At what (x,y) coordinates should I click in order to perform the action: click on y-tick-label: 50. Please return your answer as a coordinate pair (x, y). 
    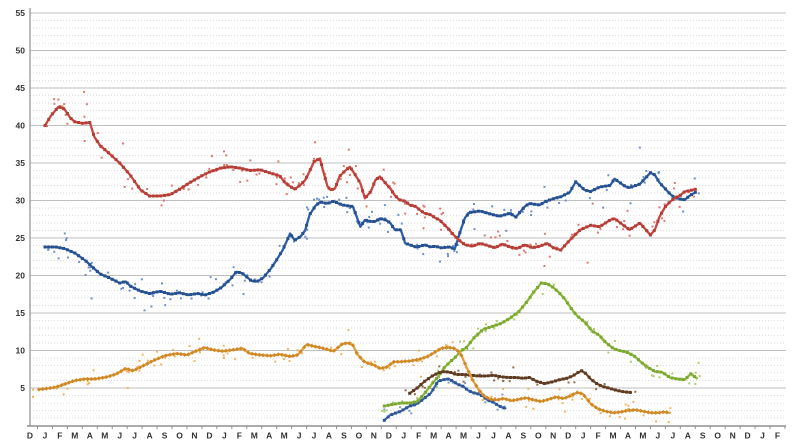
    Looking at the image, I should click on (21, 51).